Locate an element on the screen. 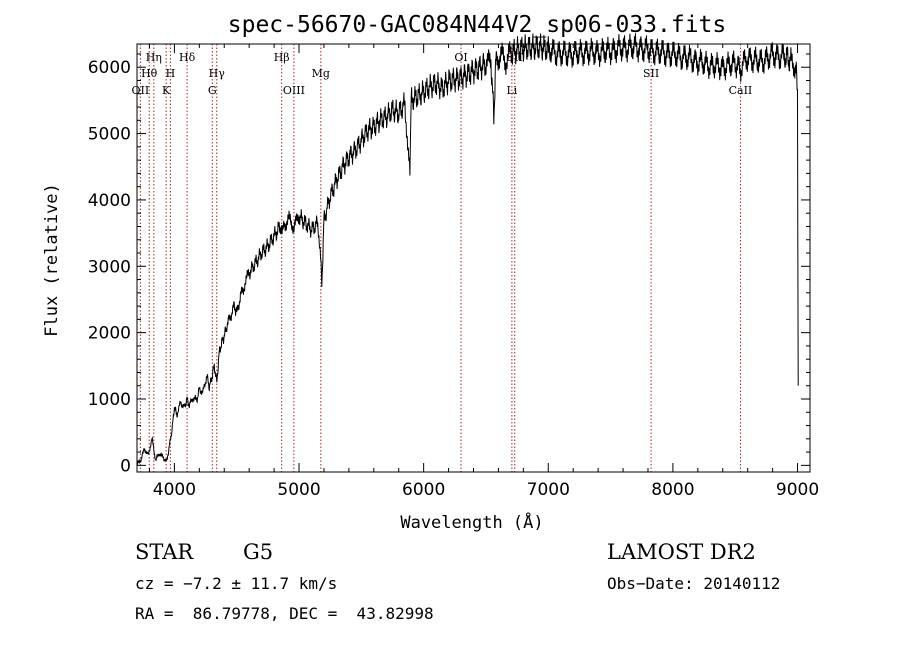  spectral-line-label: Hδ is located at coordinates (187, 57).